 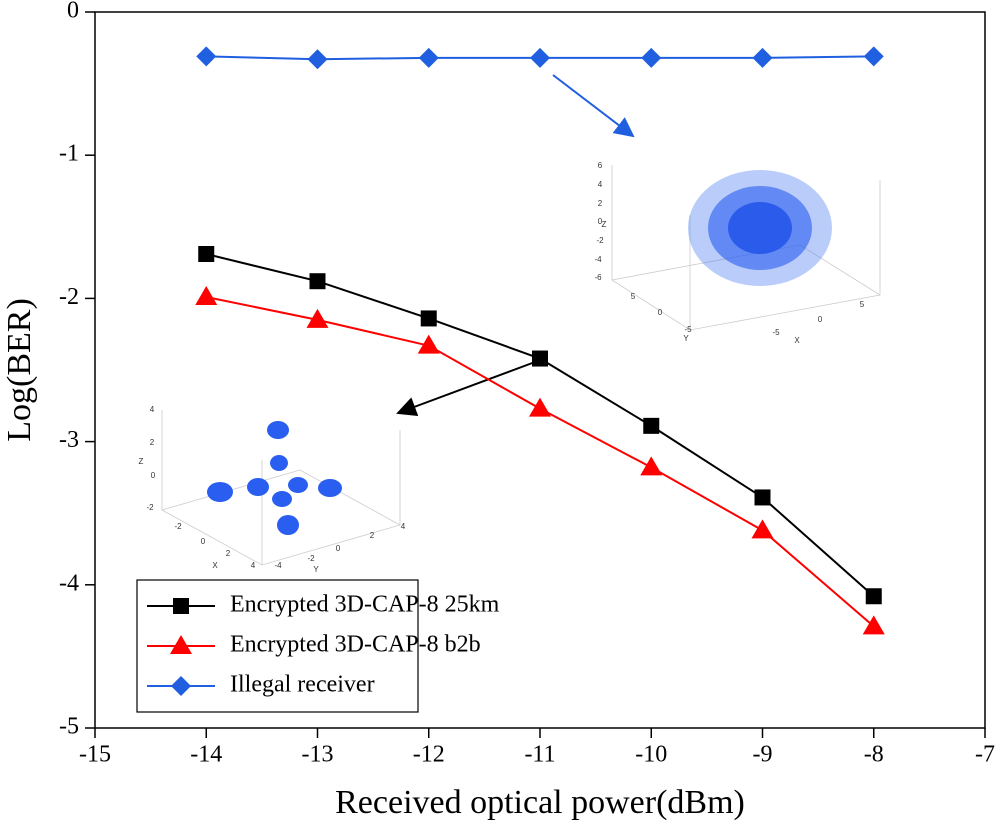 What do you see at coordinates (73, 12) in the screenshot?
I see `y-tick-label: 0` at bounding box center [73, 12].